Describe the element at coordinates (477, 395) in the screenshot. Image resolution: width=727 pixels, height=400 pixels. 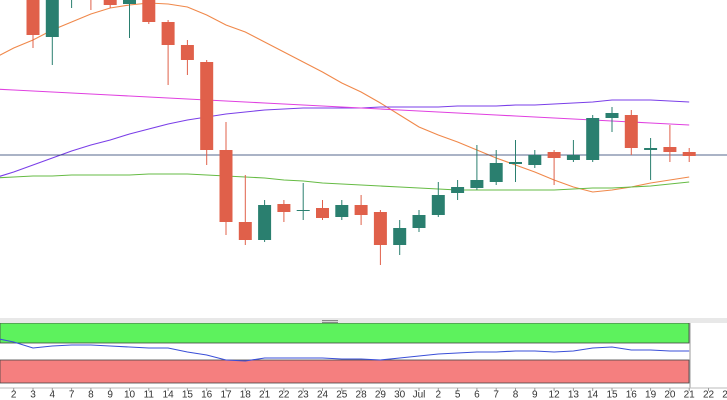
I see `x-tick-label: 6` at that location.